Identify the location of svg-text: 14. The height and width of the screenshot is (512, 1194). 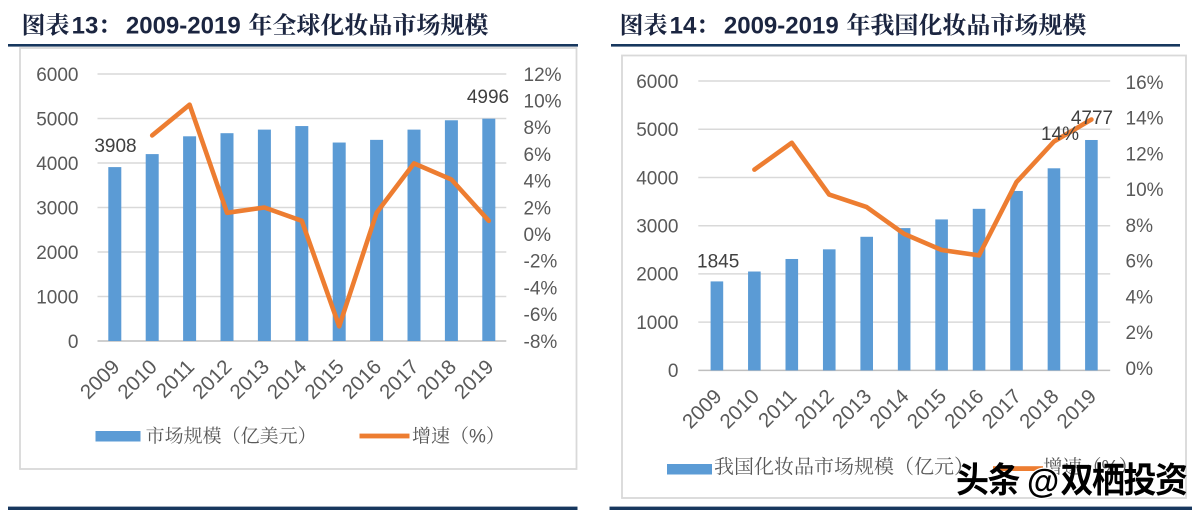
(683, 26).